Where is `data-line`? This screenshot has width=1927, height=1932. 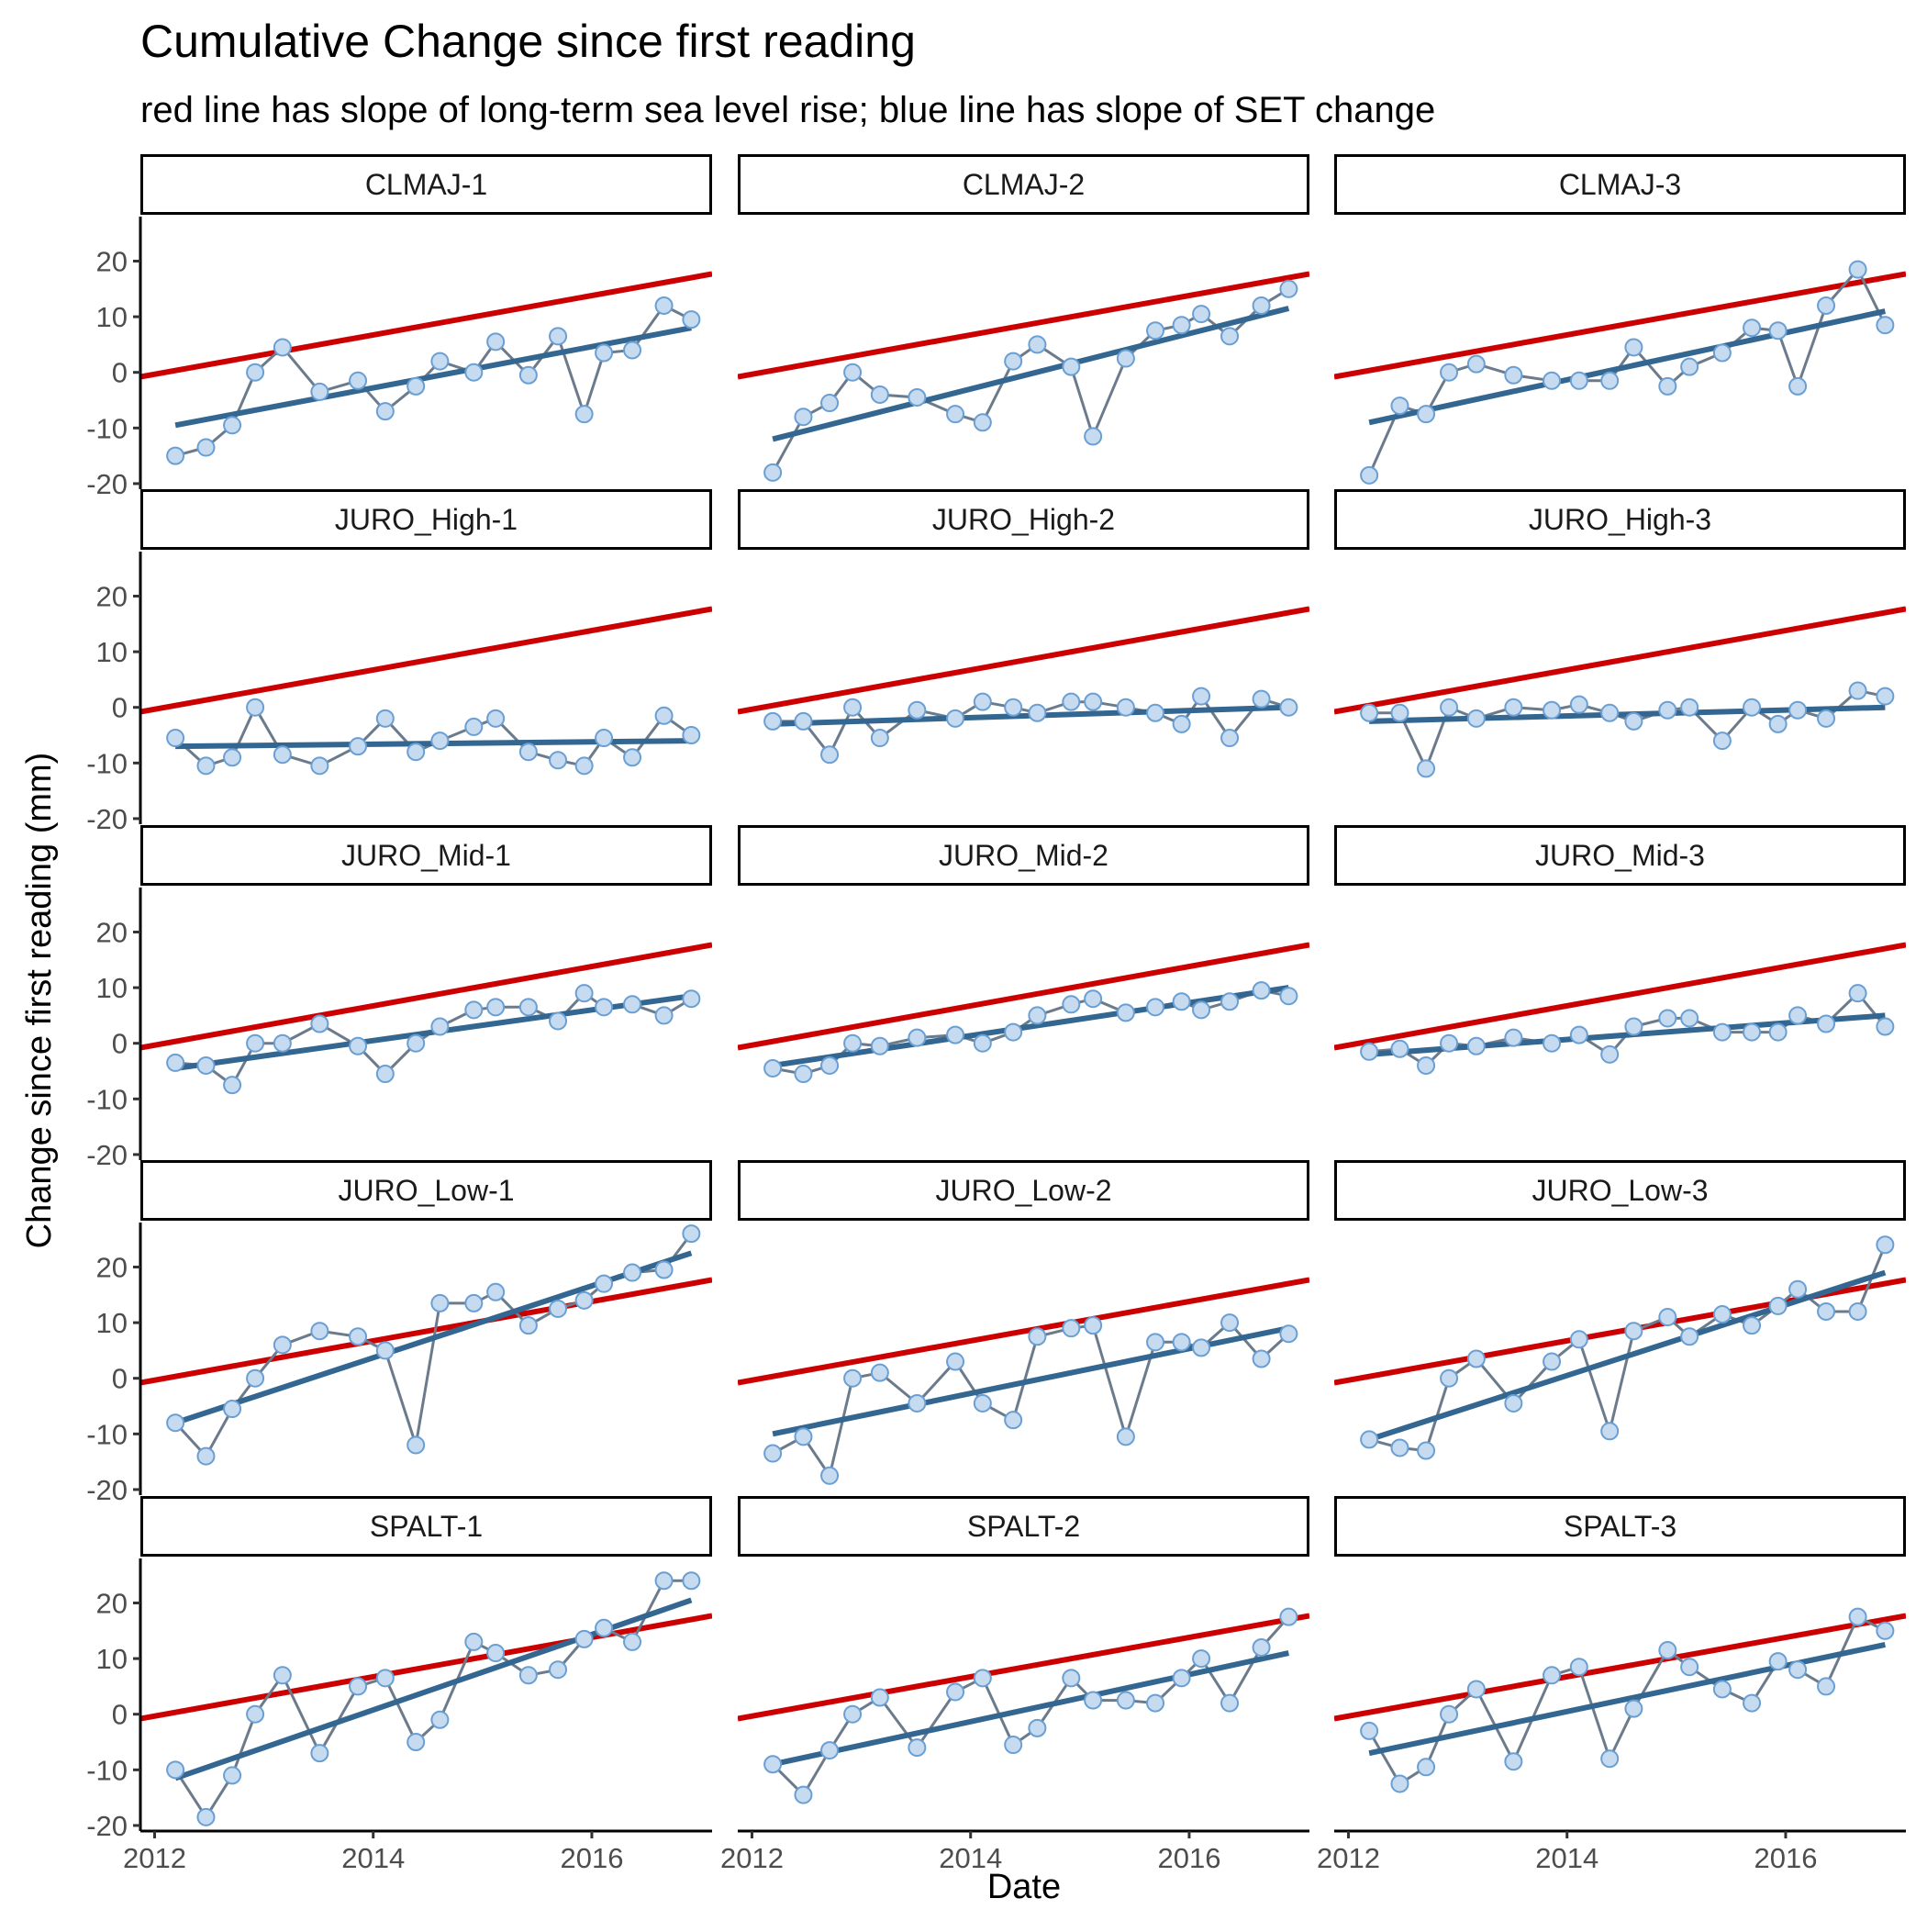 data-line is located at coordinates (1627, 1348).